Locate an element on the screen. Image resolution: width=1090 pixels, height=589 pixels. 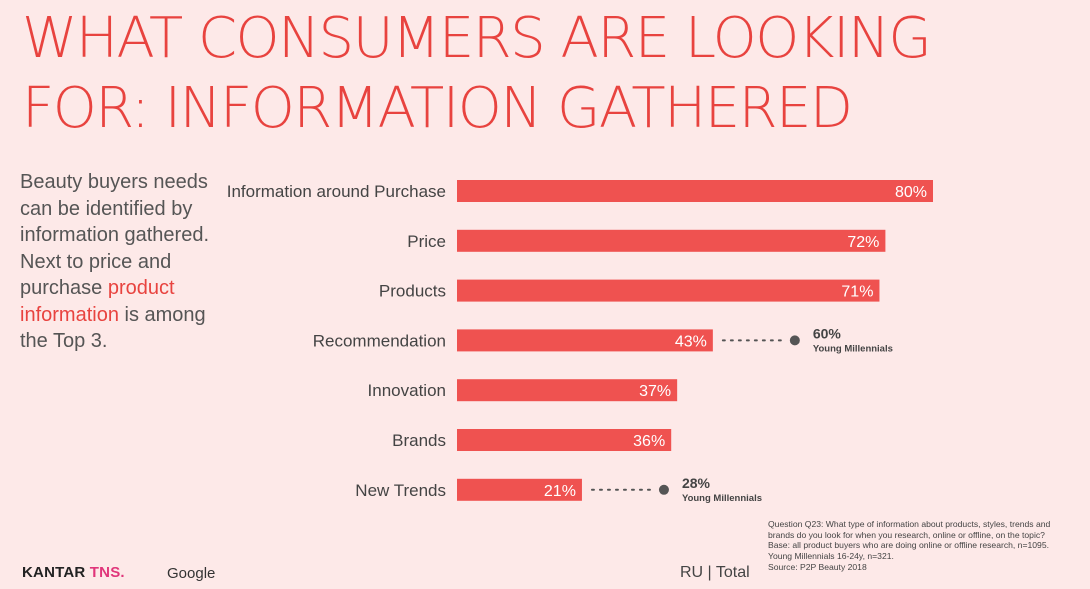
category-label: Recommendation is located at coordinates (379, 340).